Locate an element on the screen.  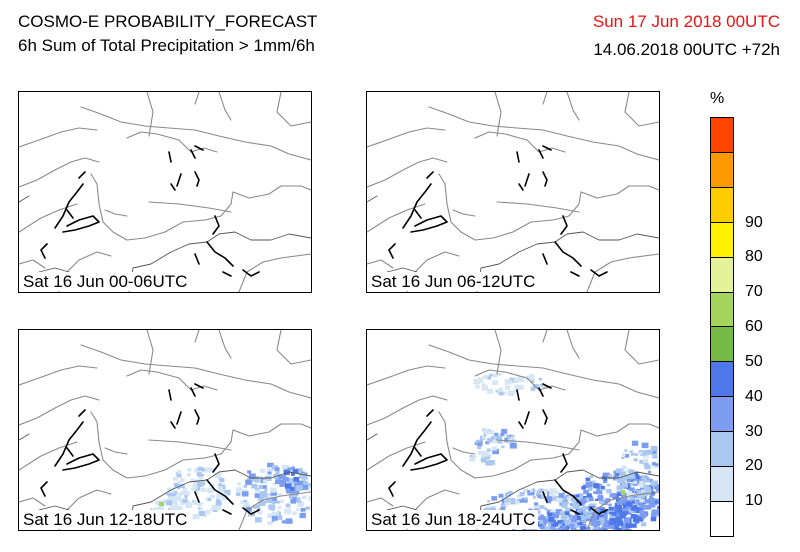
colorbar is located at coordinates (722, 327).